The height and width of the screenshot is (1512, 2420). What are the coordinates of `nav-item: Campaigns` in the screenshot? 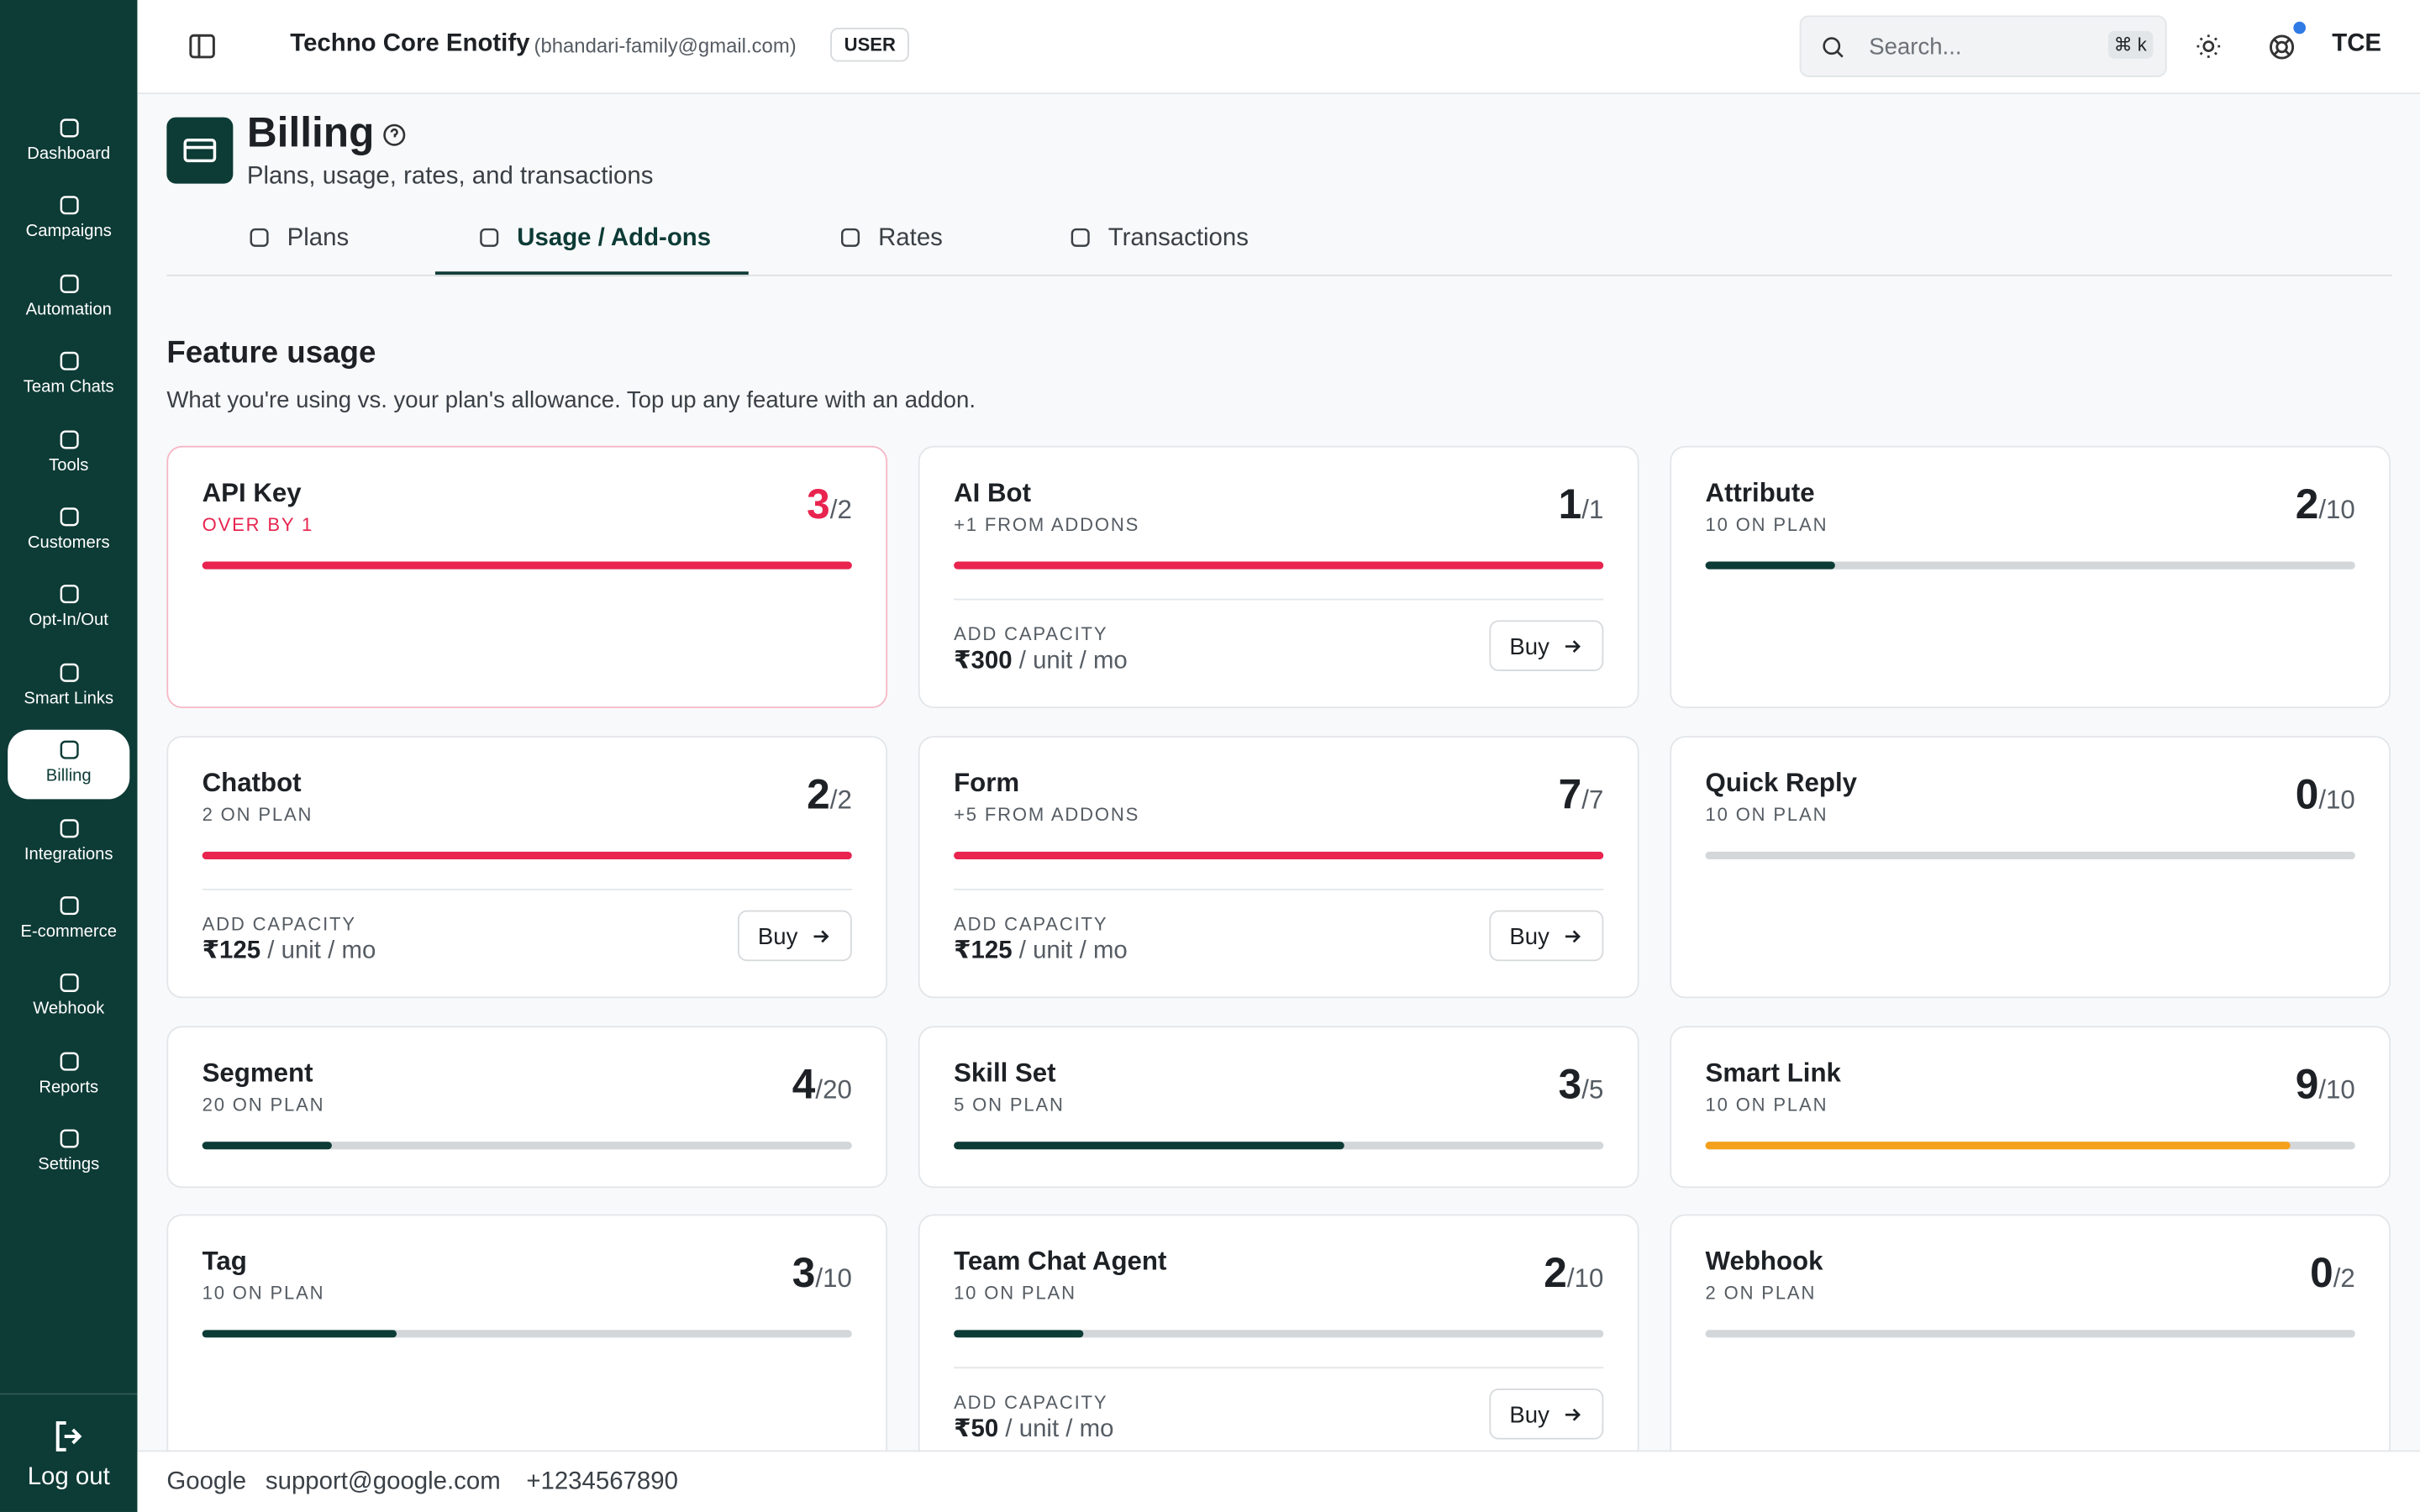 It's located at (68, 220).